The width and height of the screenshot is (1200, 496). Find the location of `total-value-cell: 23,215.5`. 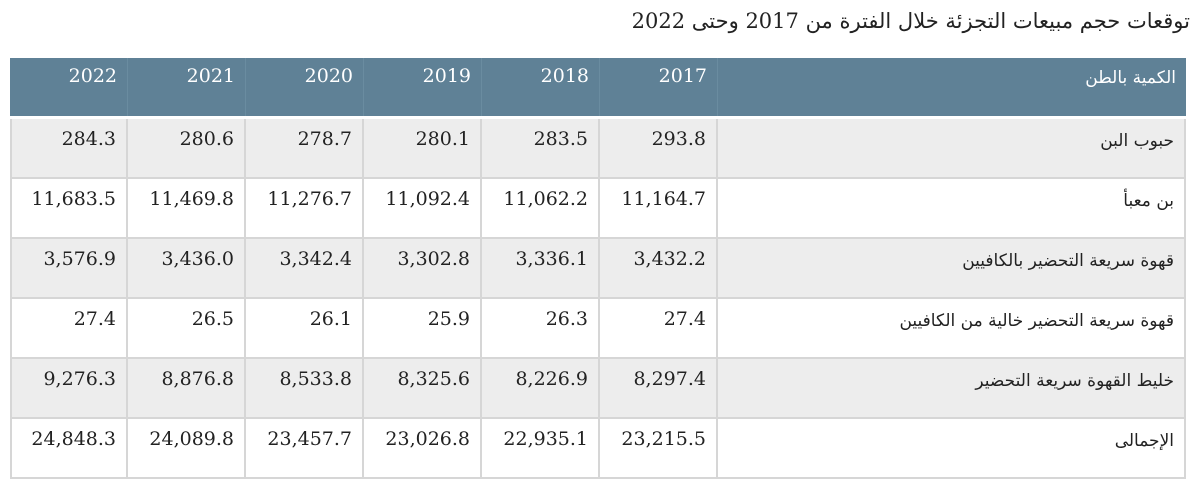

total-value-cell: 23,215.5 is located at coordinates (659, 449).